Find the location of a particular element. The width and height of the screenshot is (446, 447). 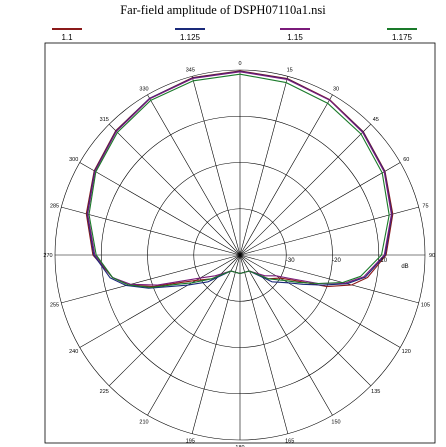

chart-title: Far-field amplitude of DSPH07110a1.nsi is located at coordinates (223, 10).